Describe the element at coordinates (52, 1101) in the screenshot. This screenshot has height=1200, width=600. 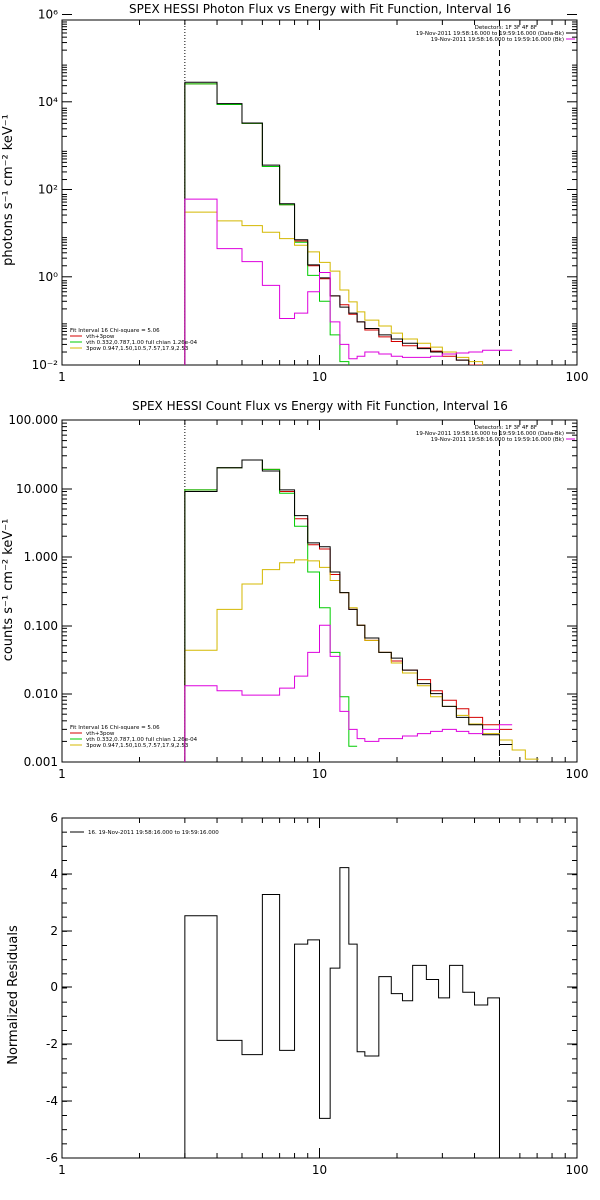
I see `y-tick-label: -4` at that location.